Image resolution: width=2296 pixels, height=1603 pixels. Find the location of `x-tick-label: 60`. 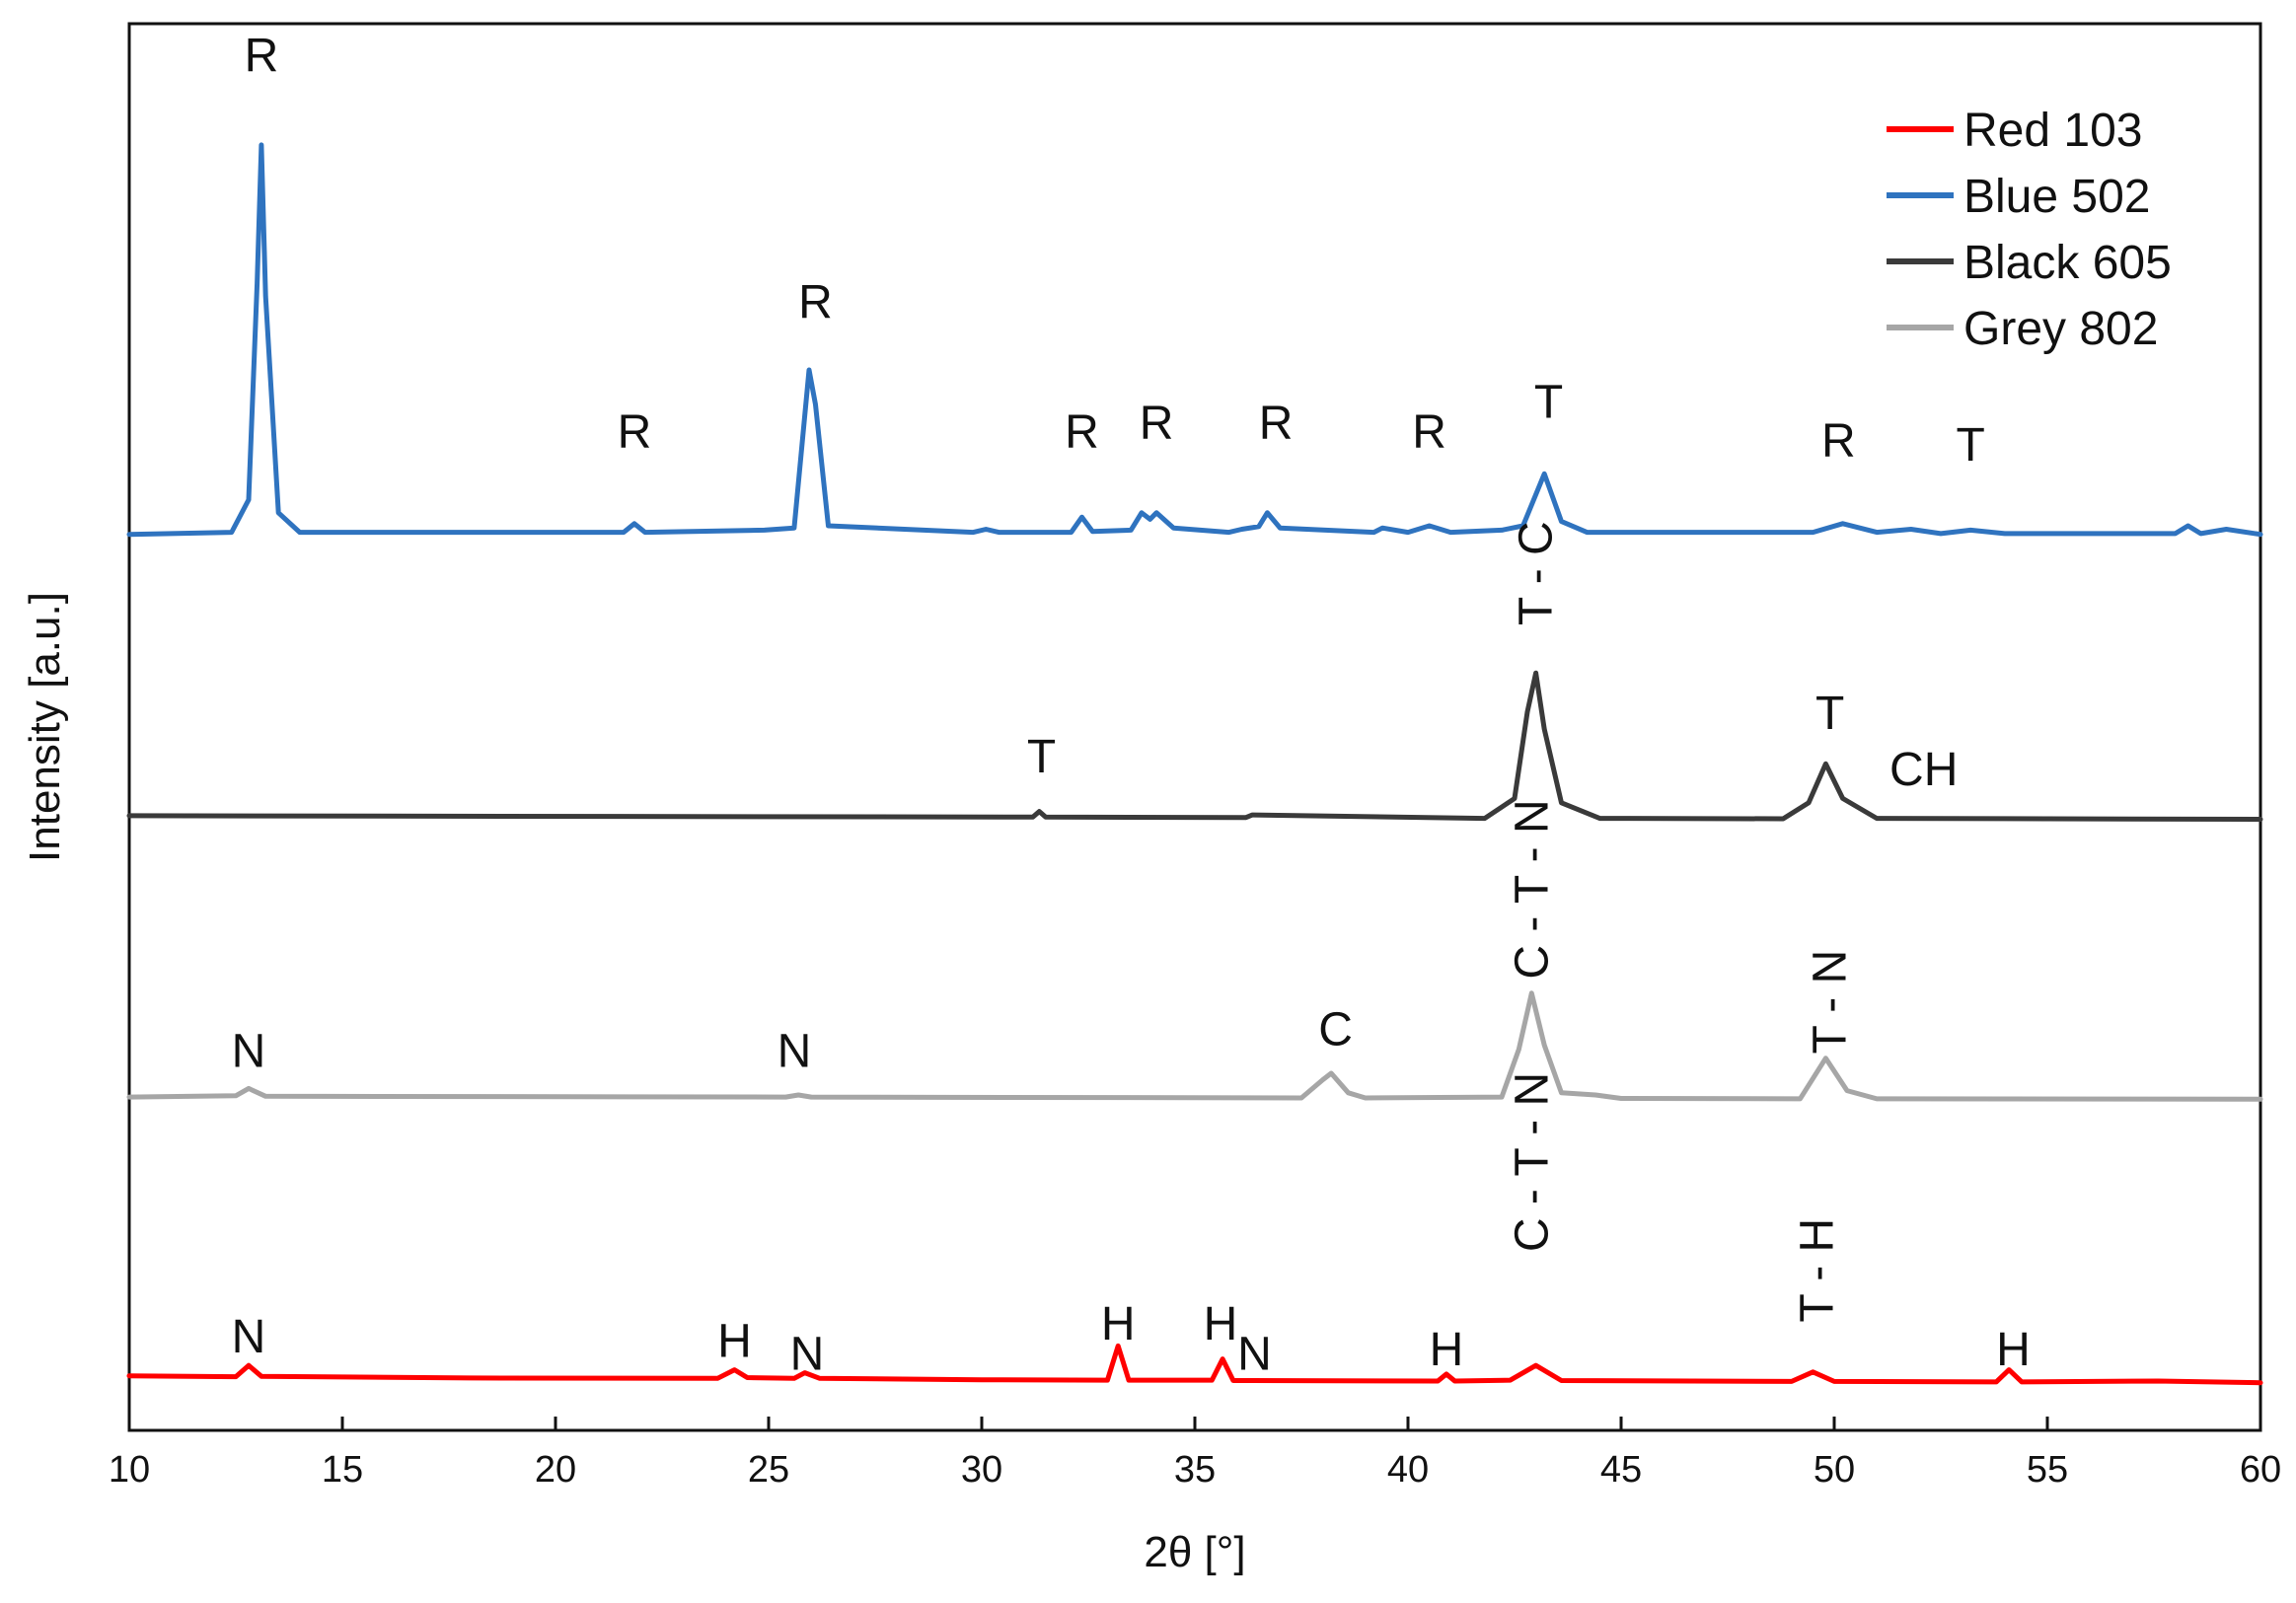

x-tick-label: 60 is located at coordinates (2260, 1470).